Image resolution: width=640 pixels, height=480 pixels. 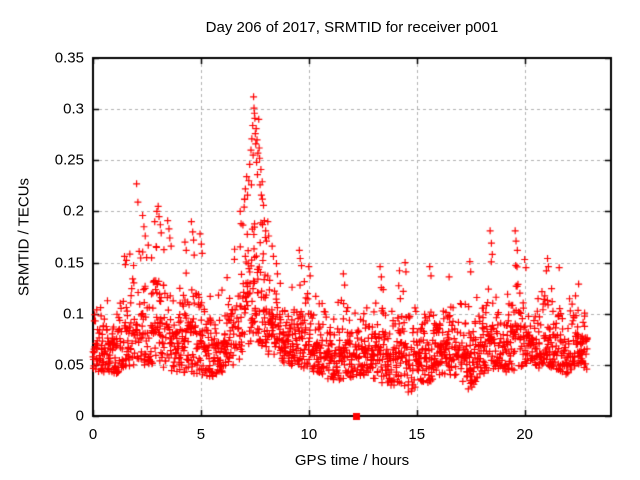 What do you see at coordinates (79, 416) in the screenshot?
I see `y-tick-label: 0` at bounding box center [79, 416].